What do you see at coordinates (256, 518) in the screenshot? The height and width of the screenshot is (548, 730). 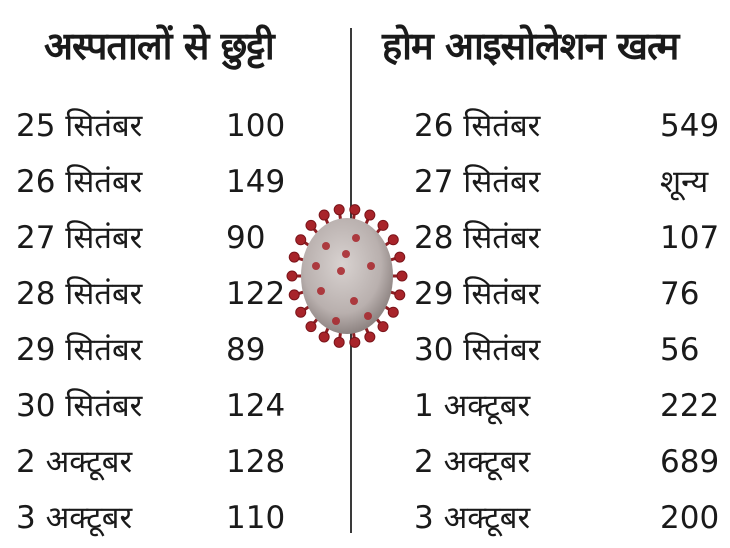 I see `row-value: 110` at bounding box center [256, 518].